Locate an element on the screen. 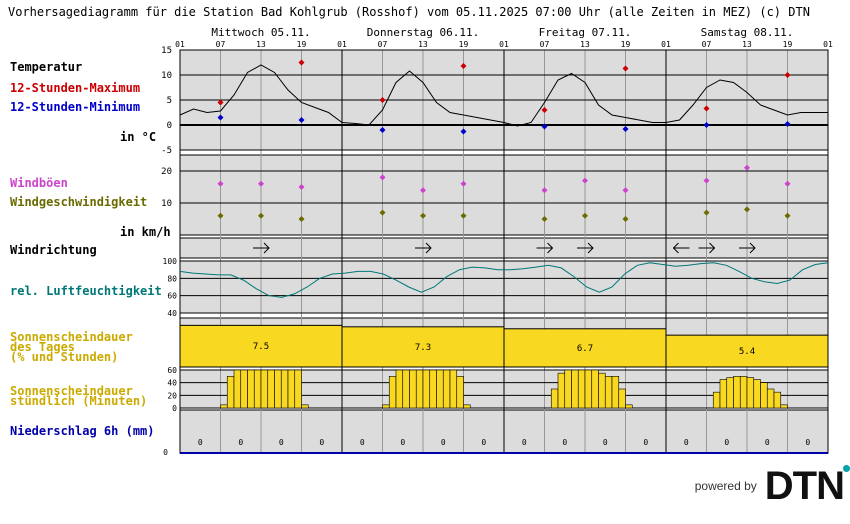  wind-tick-label: 10 is located at coordinates (166, 204).